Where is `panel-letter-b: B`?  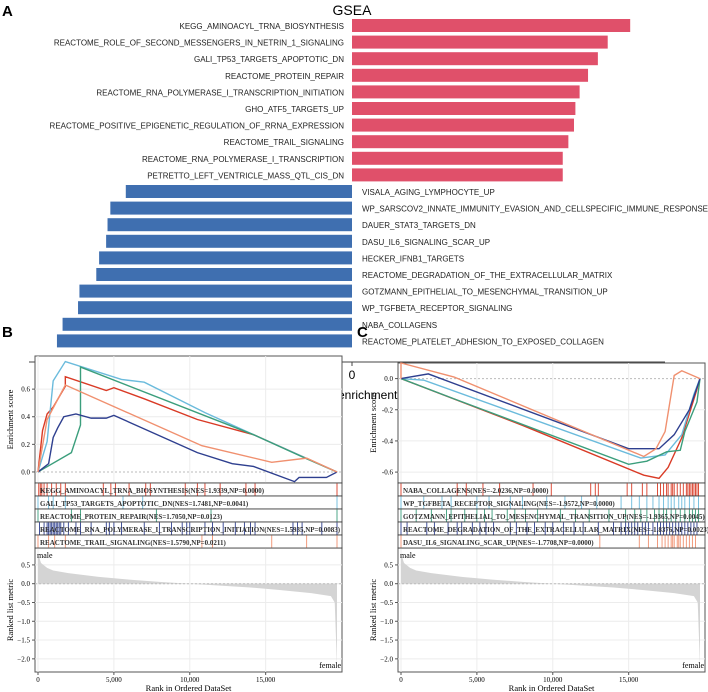 panel-letter-b: B is located at coordinates (7, 332).